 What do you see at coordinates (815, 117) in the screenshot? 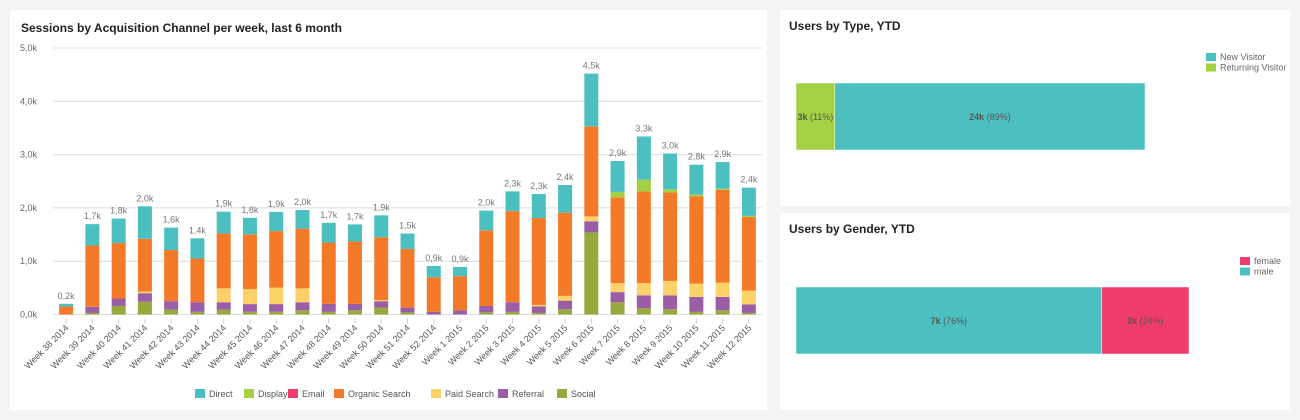
I see `bar-value-label: 3k (11%)` at bounding box center [815, 117].